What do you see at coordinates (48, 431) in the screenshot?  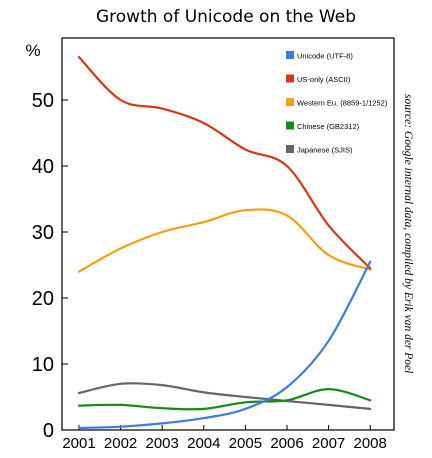 I see `y-tick-label: 0` at bounding box center [48, 431].